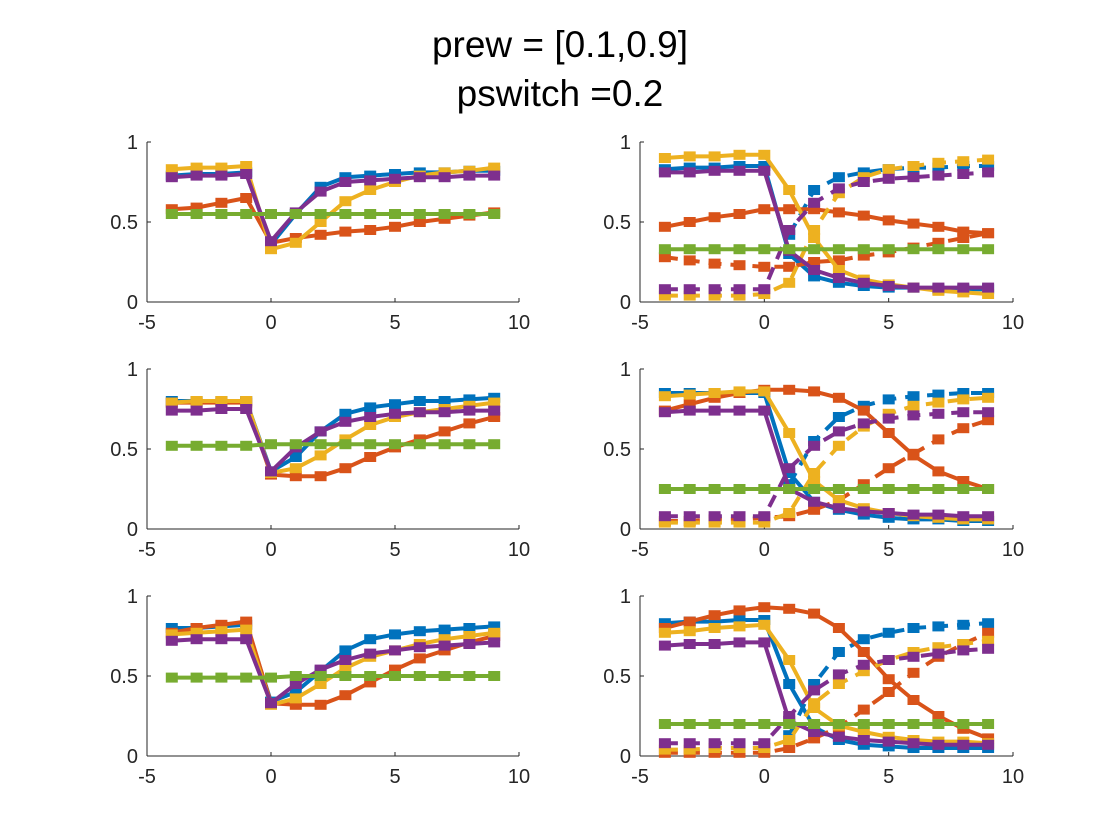 This screenshot has width=1120, height=840. What do you see at coordinates (147, 323) in the screenshot?
I see `x-tick-label: -5` at bounding box center [147, 323].